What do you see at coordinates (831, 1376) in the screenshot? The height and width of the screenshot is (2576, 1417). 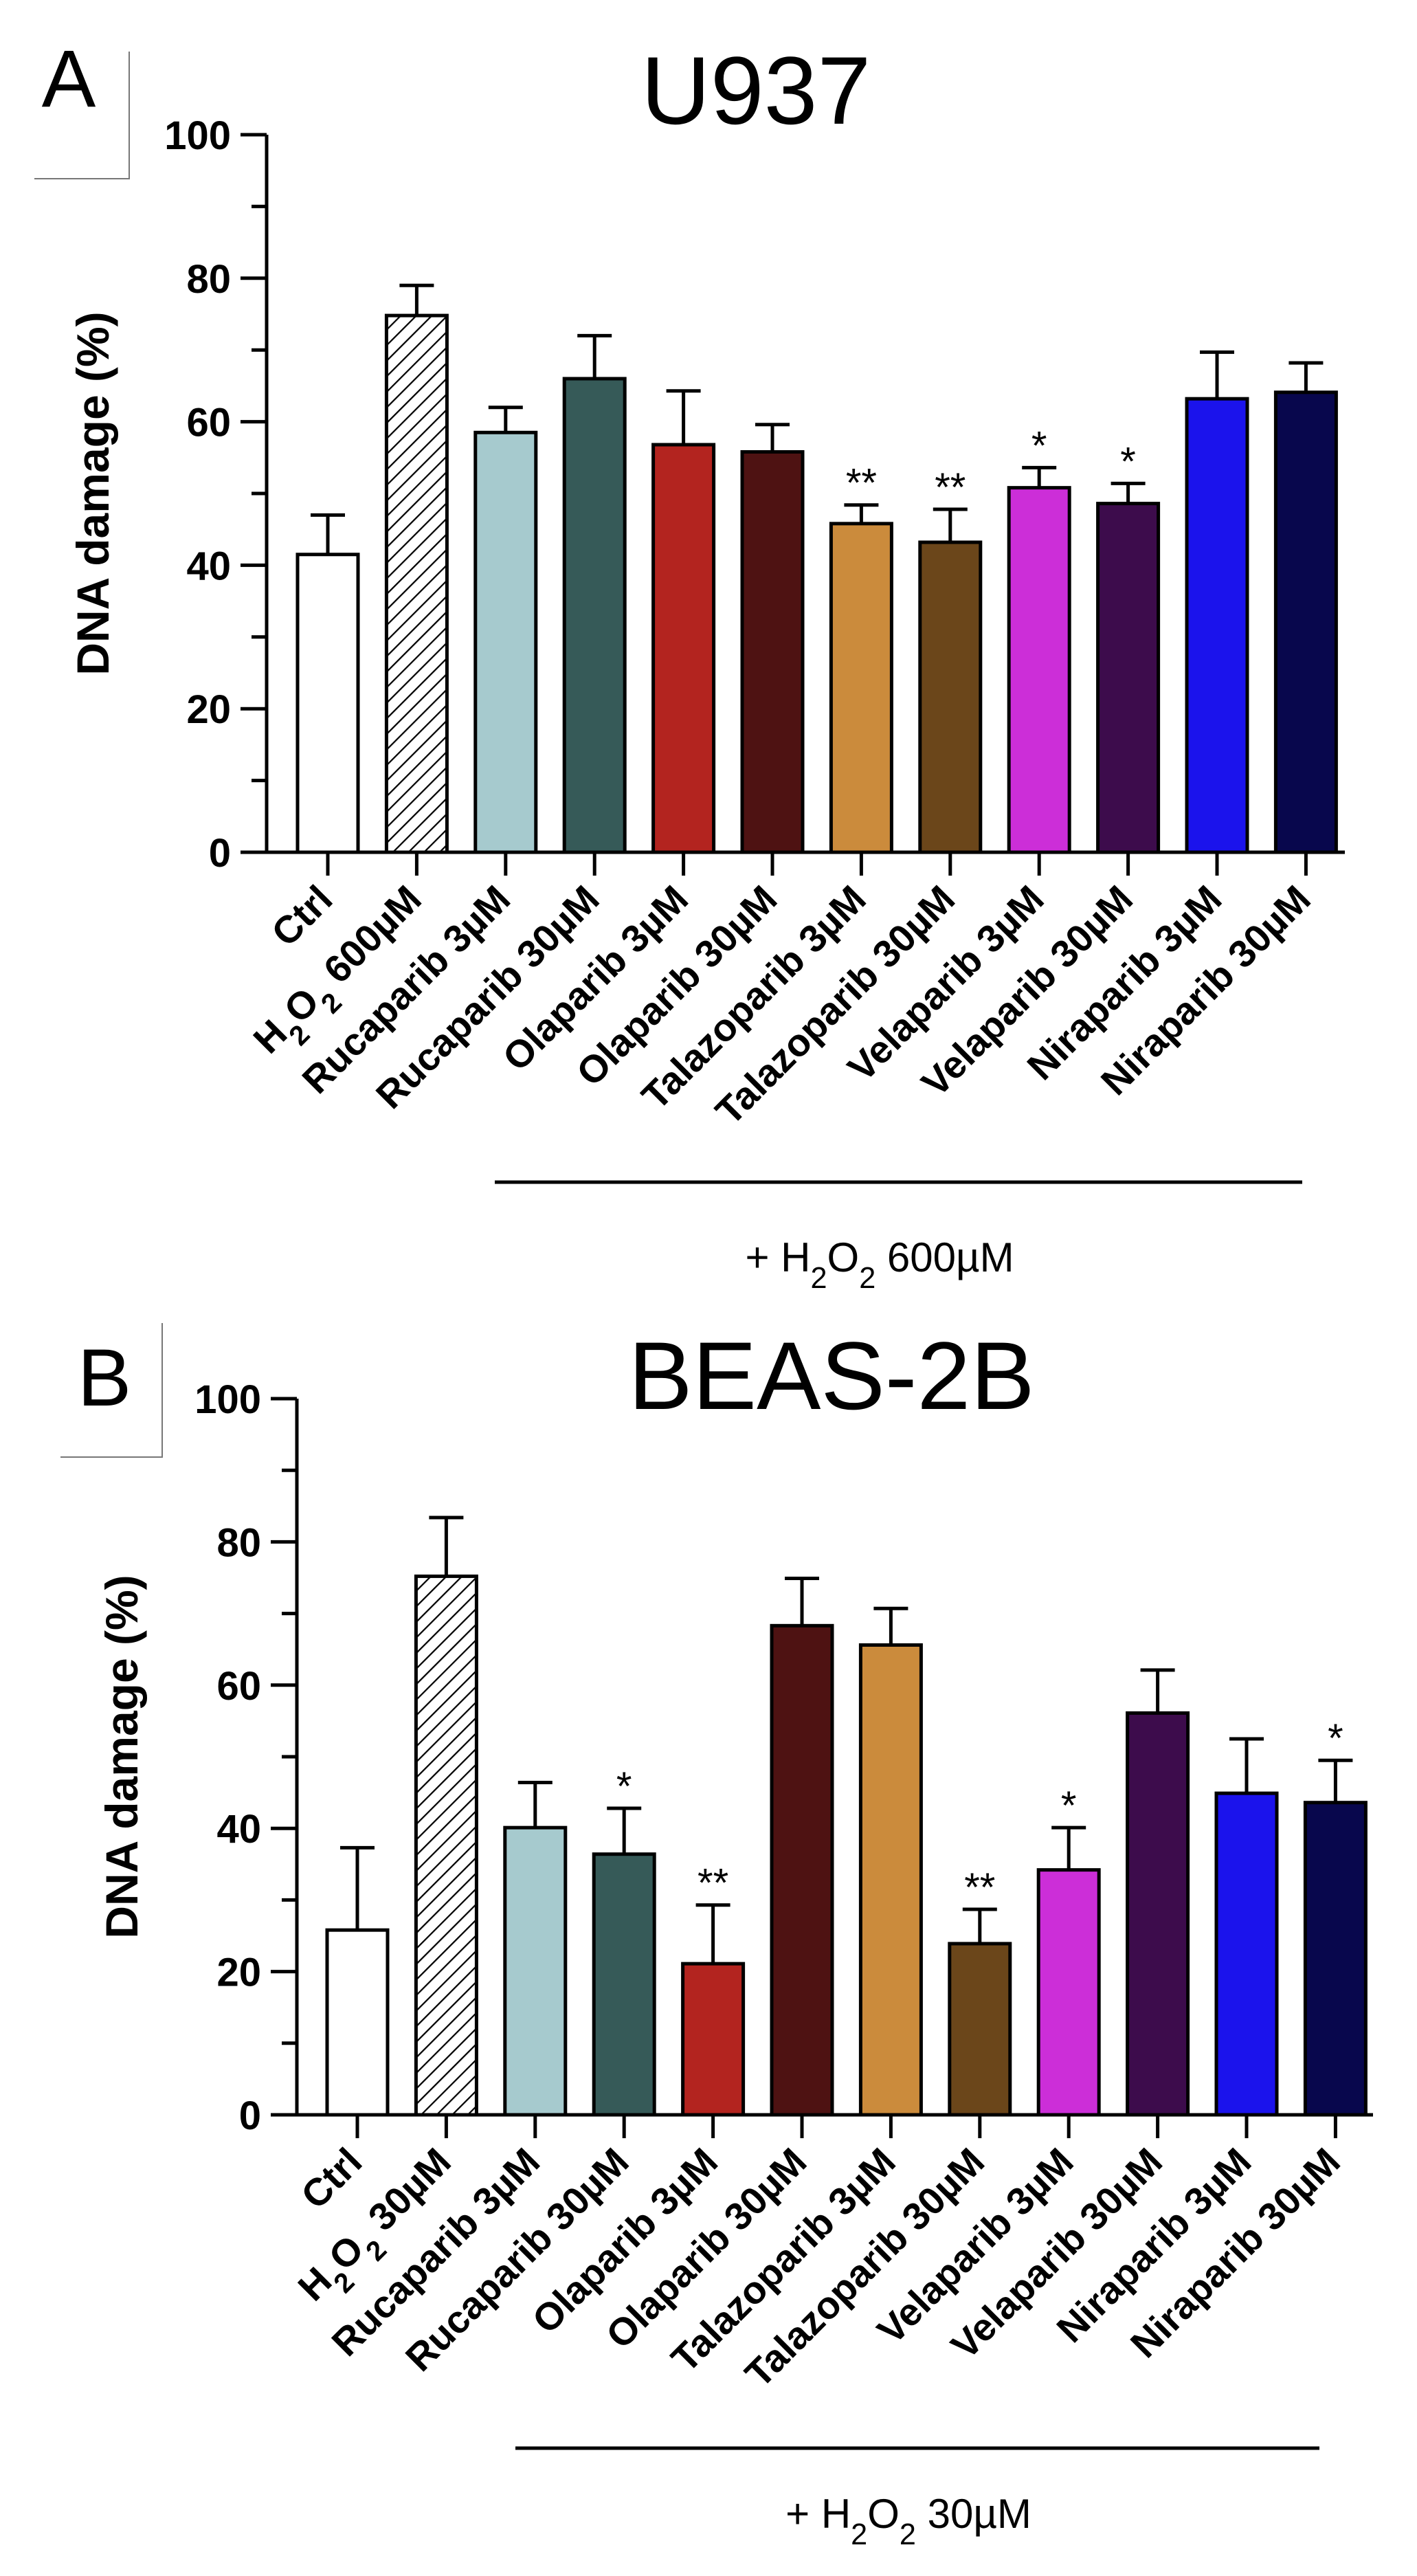 I see `chart-title: BEAS-2B` at bounding box center [831, 1376].